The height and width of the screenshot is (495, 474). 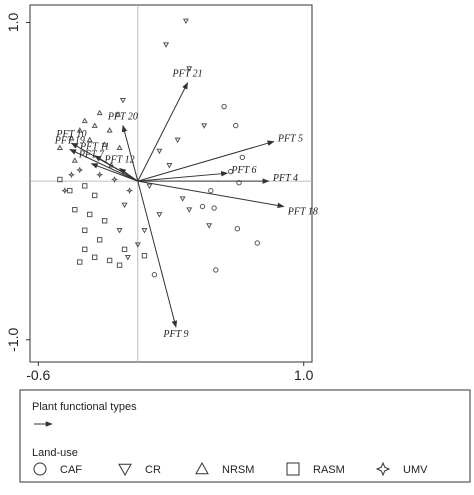 What do you see at coordinates (70, 134) in the screenshot?
I see `vector-label: PFT 10` at bounding box center [70, 134].